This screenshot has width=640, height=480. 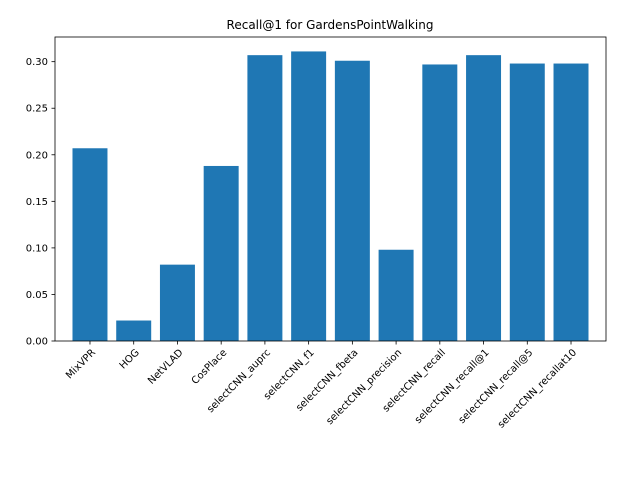 What do you see at coordinates (37, 248) in the screenshot?
I see `y-tick-label: 0.10` at bounding box center [37, 248].